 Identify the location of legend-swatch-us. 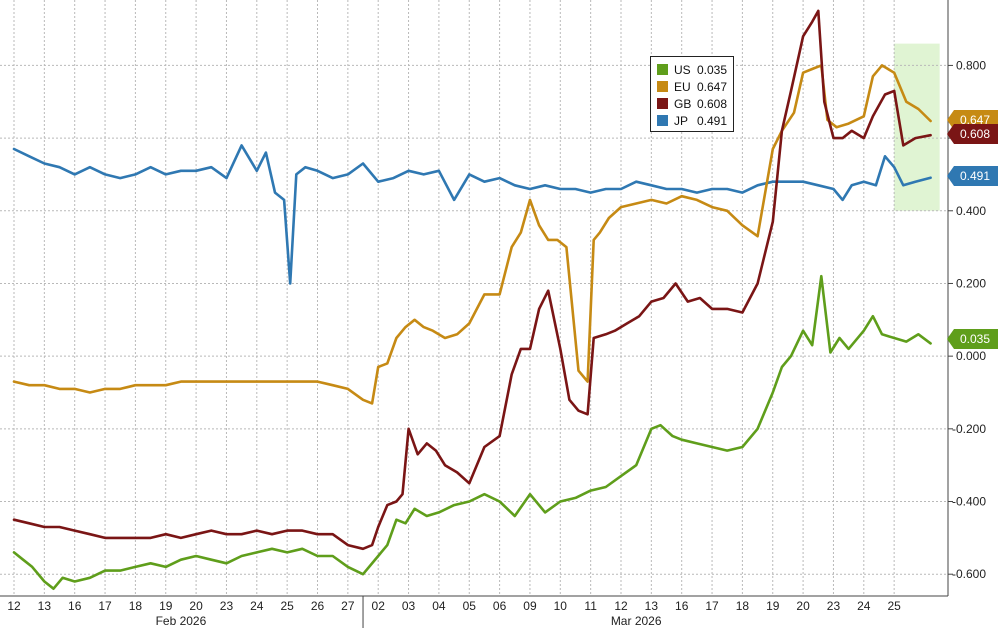
(662, 69).